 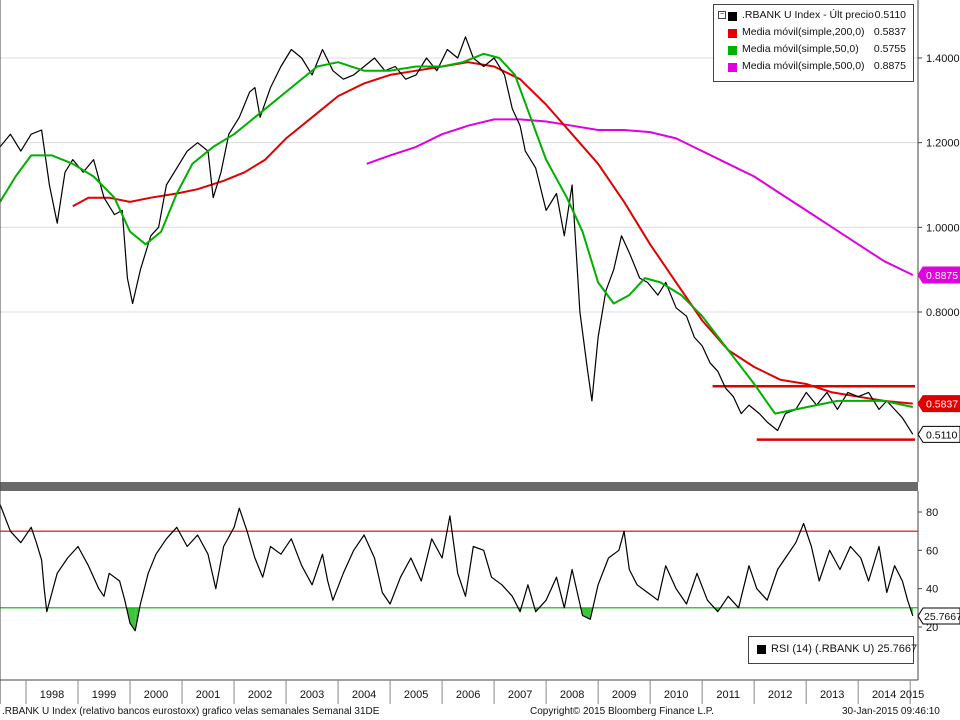 I want to click on legend-label-price: .RBANK U Index - Últ precio, so click(x=808, y=15).